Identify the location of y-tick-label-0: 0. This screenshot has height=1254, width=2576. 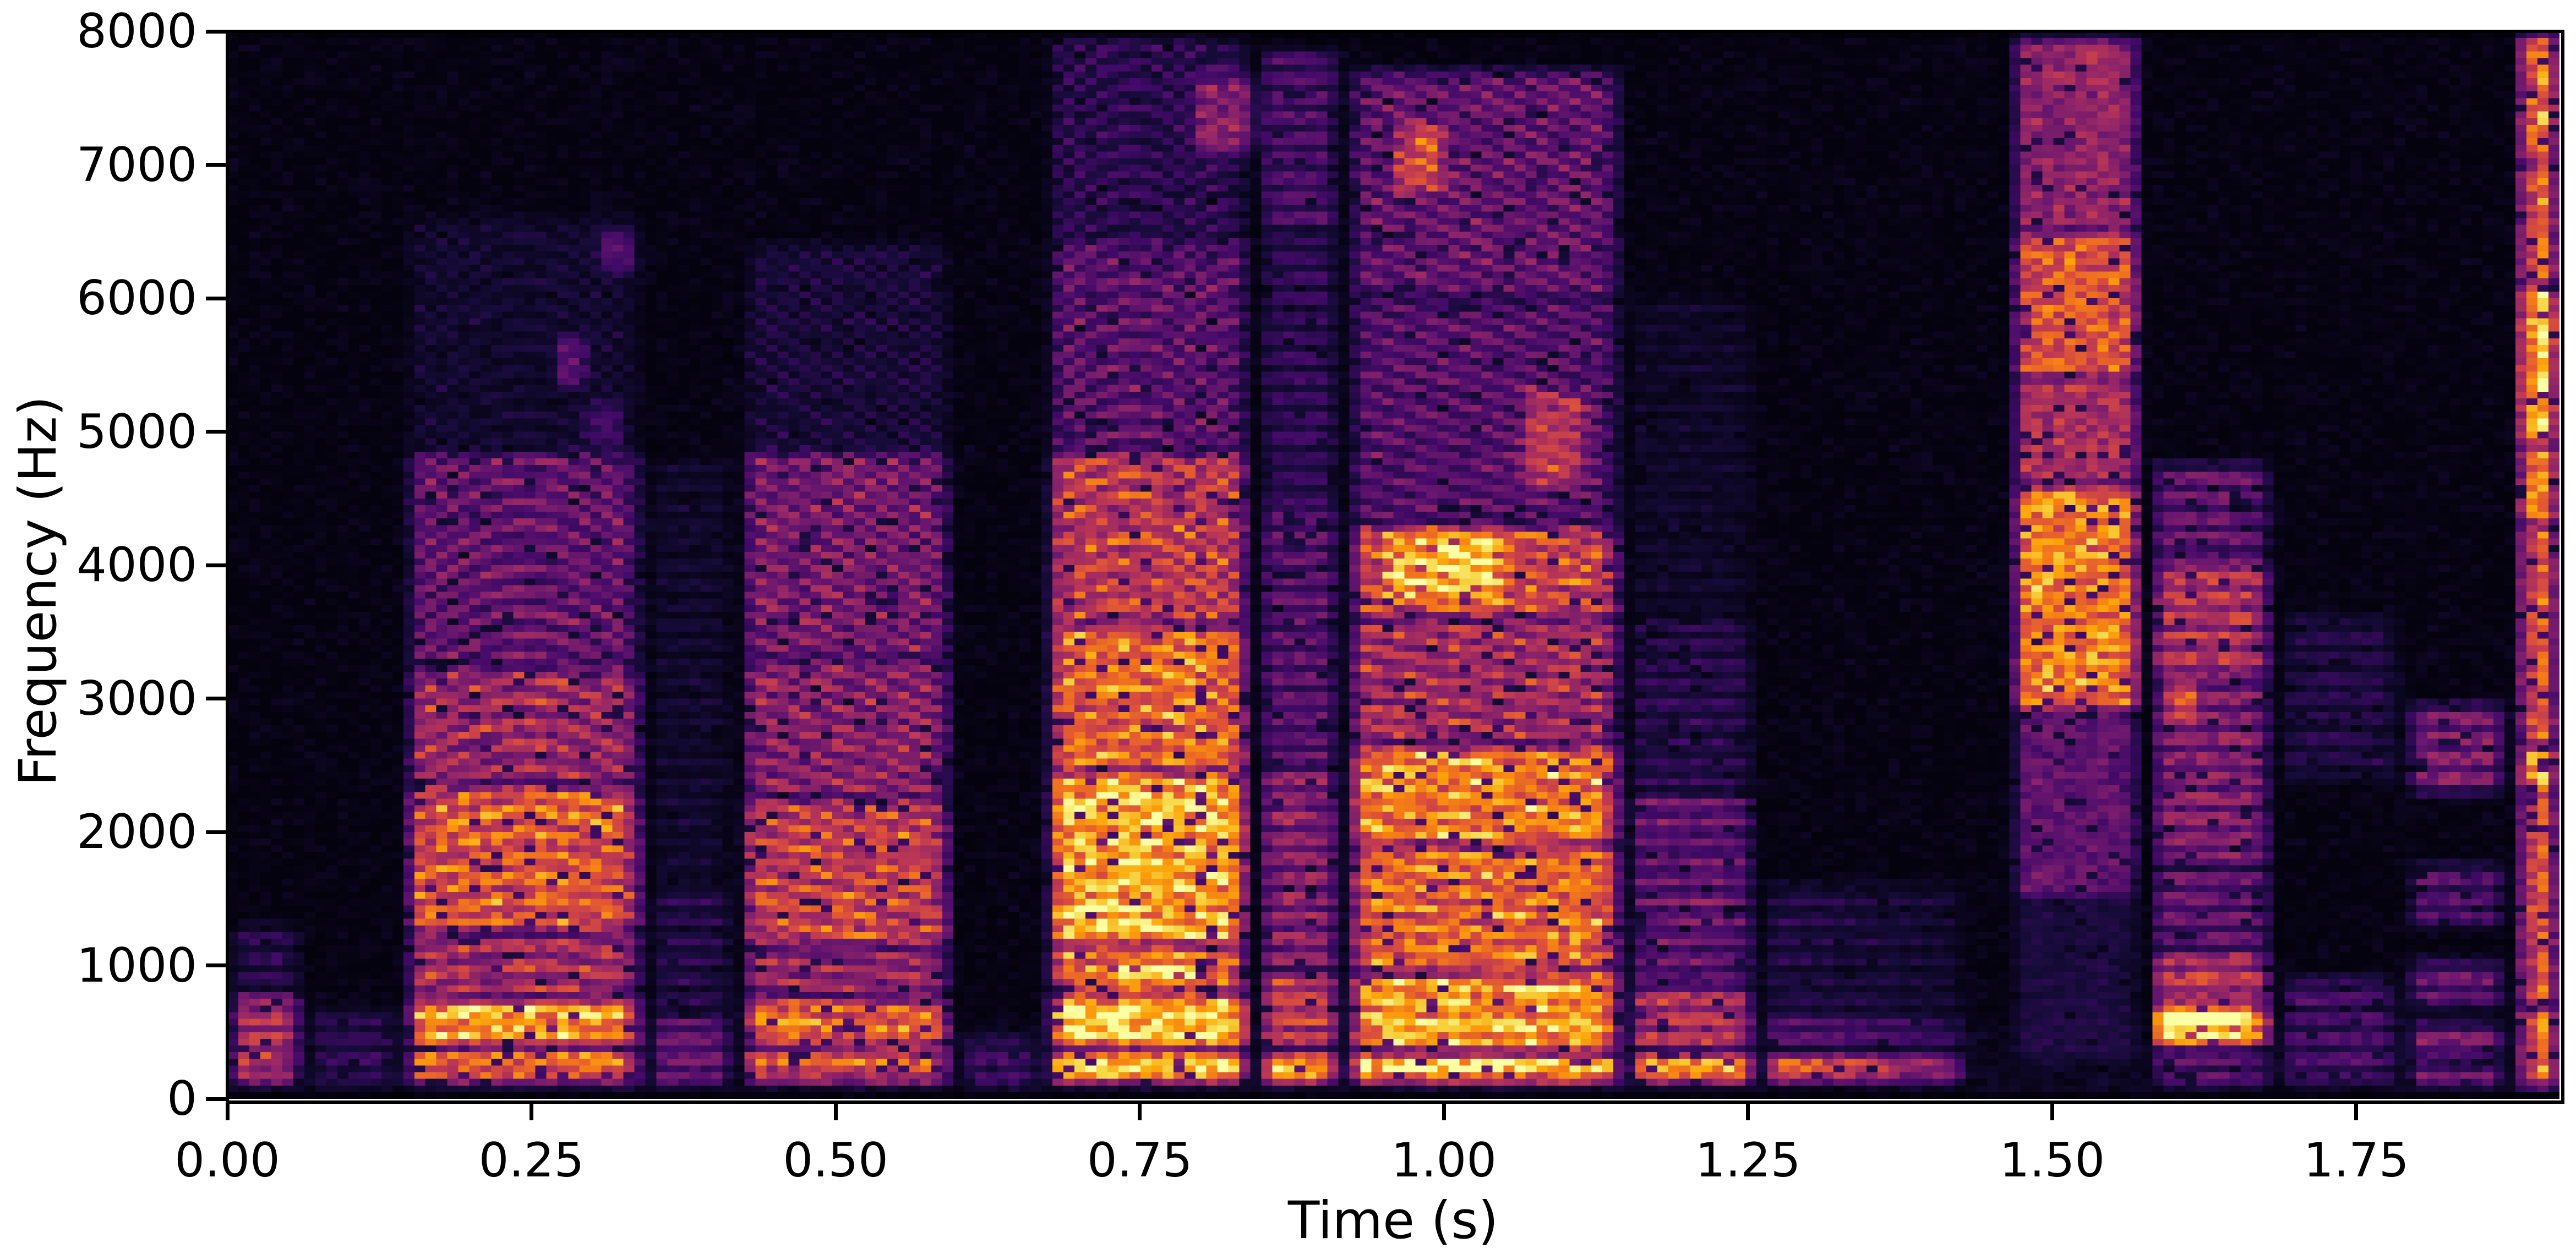
(182, 1098).